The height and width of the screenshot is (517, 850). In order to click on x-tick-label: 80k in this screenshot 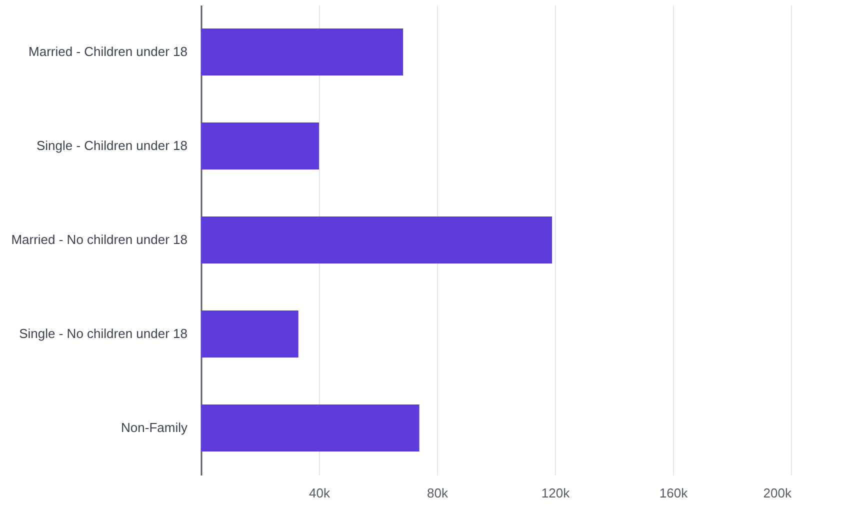, I will do `click(437, 493)`.